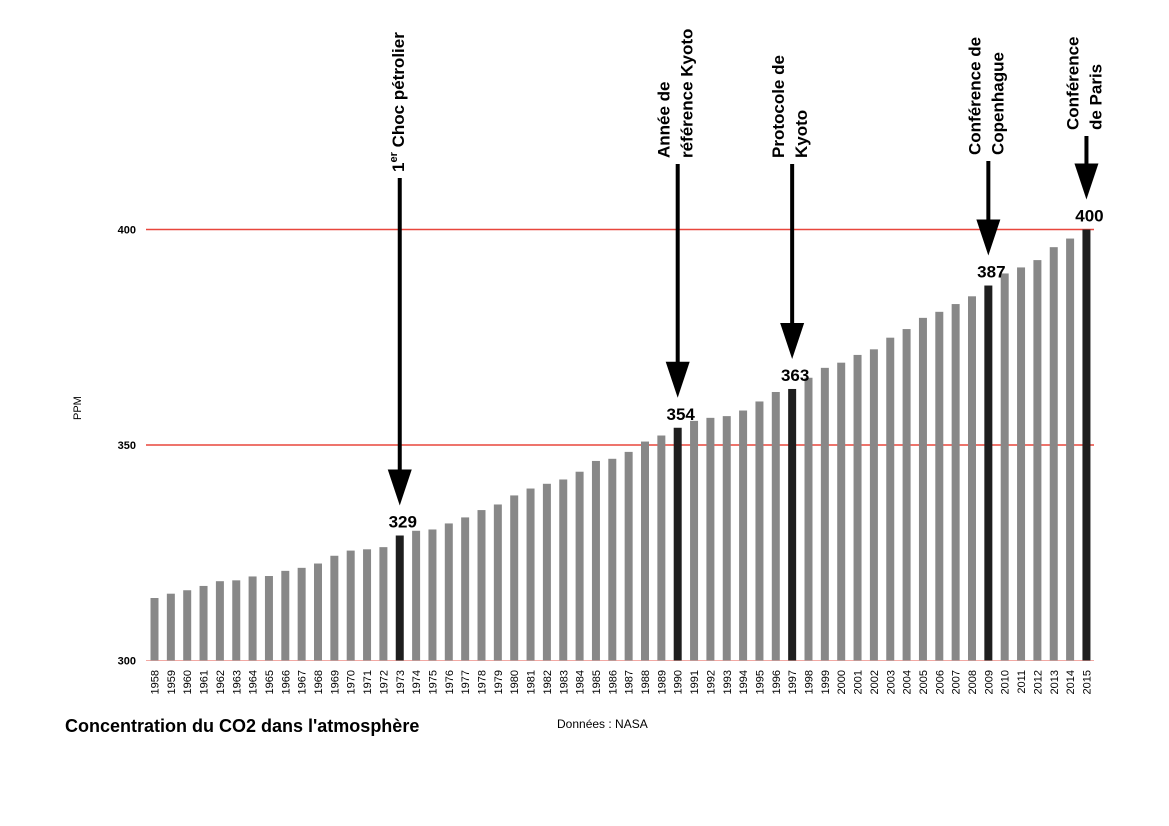 Image resolution: width=1169 pixels, height=826 pixels. I want to click on bar-1971, so click(367, 605).